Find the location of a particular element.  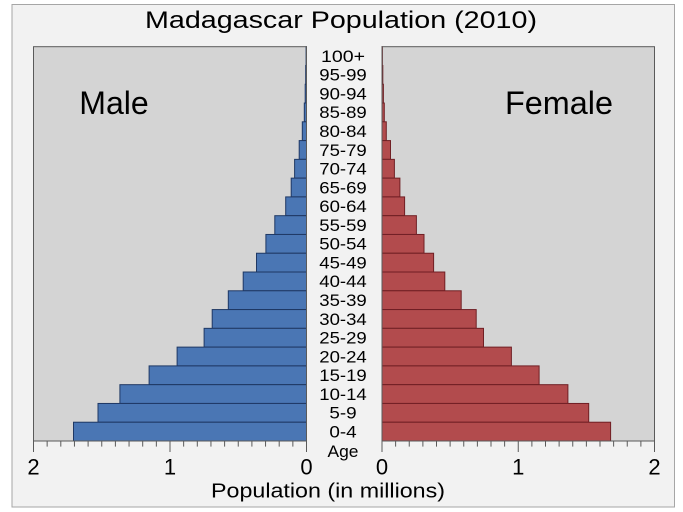

svg-text: 30-34 is located at coordinates (343, 320).